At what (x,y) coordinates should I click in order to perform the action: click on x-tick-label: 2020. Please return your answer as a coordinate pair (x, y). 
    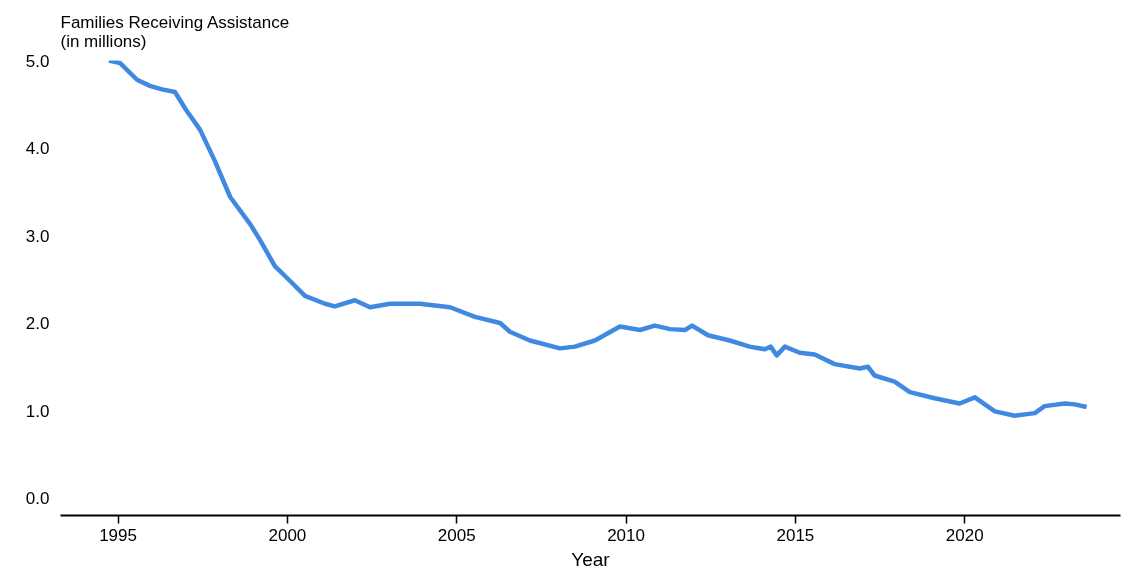
    Looking at the image, I should click on (964, 535).